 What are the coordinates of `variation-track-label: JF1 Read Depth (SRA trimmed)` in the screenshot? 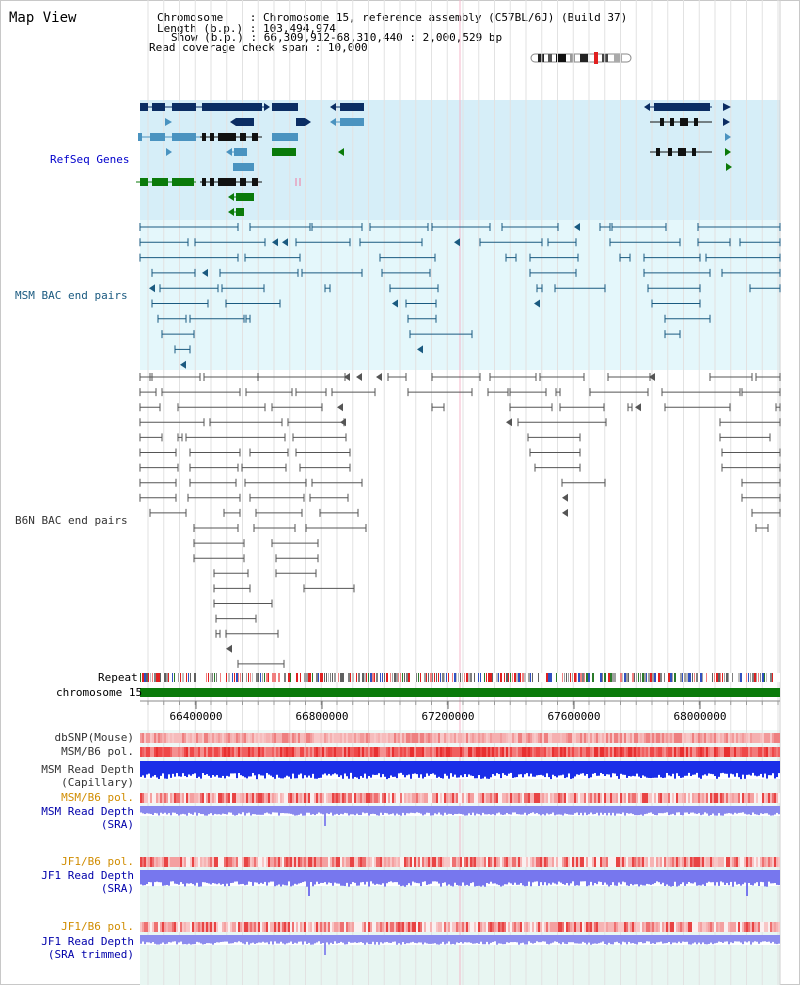 It's located at (68, 948).